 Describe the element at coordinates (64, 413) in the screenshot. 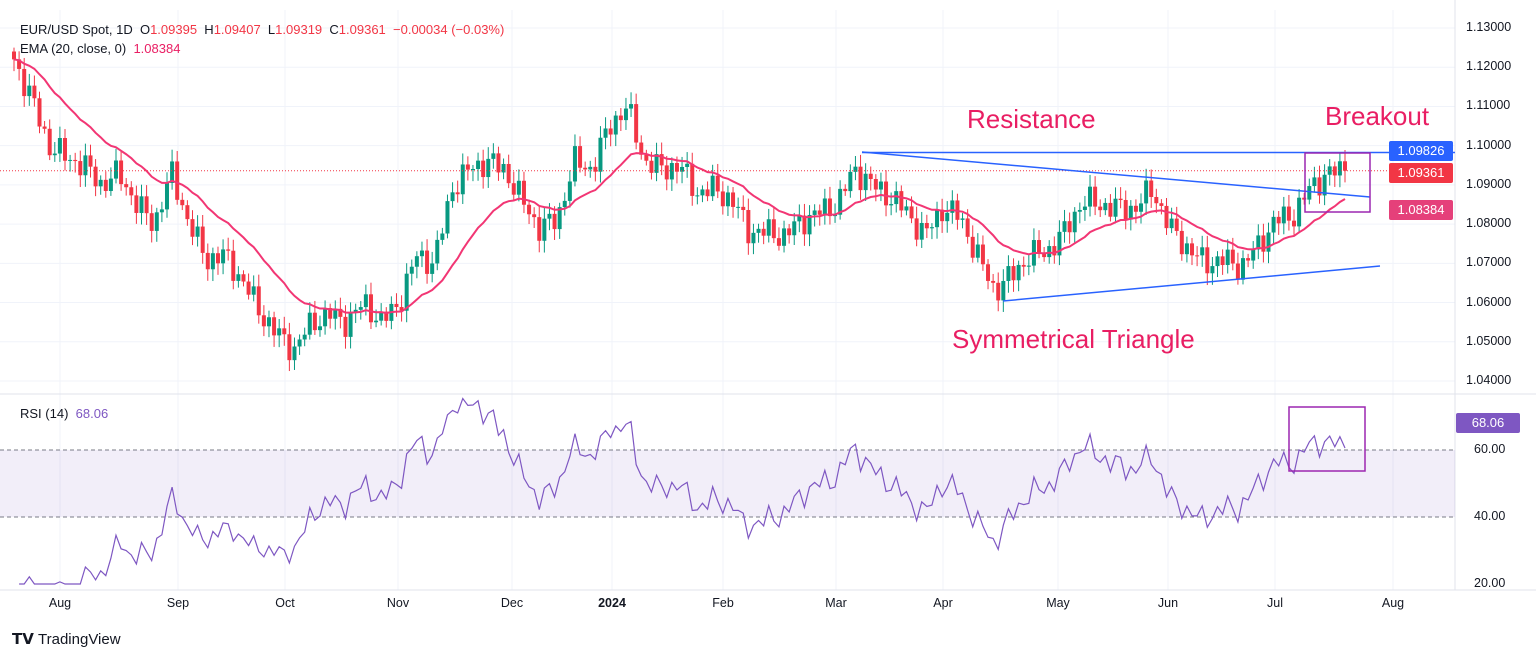

I see `legend-rsi: RSI (14) 68.06` at that location.